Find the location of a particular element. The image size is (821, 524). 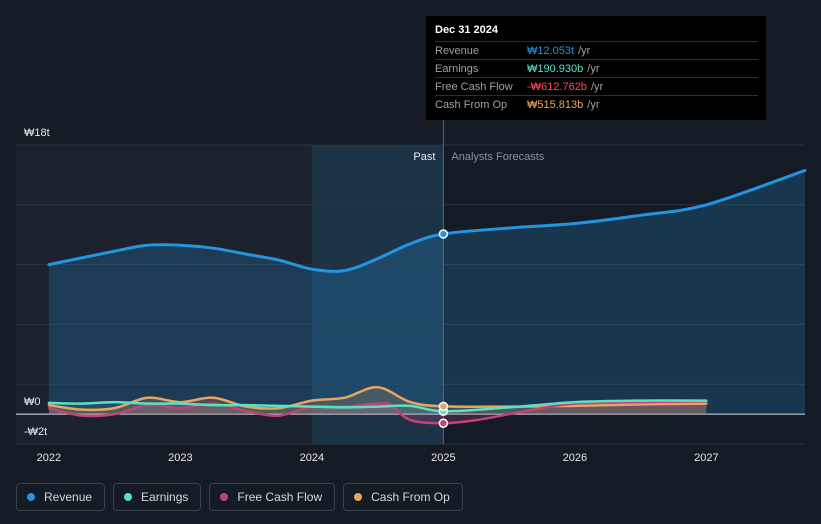

legend-label: Cash From Op is located at coordinates (410, 497).